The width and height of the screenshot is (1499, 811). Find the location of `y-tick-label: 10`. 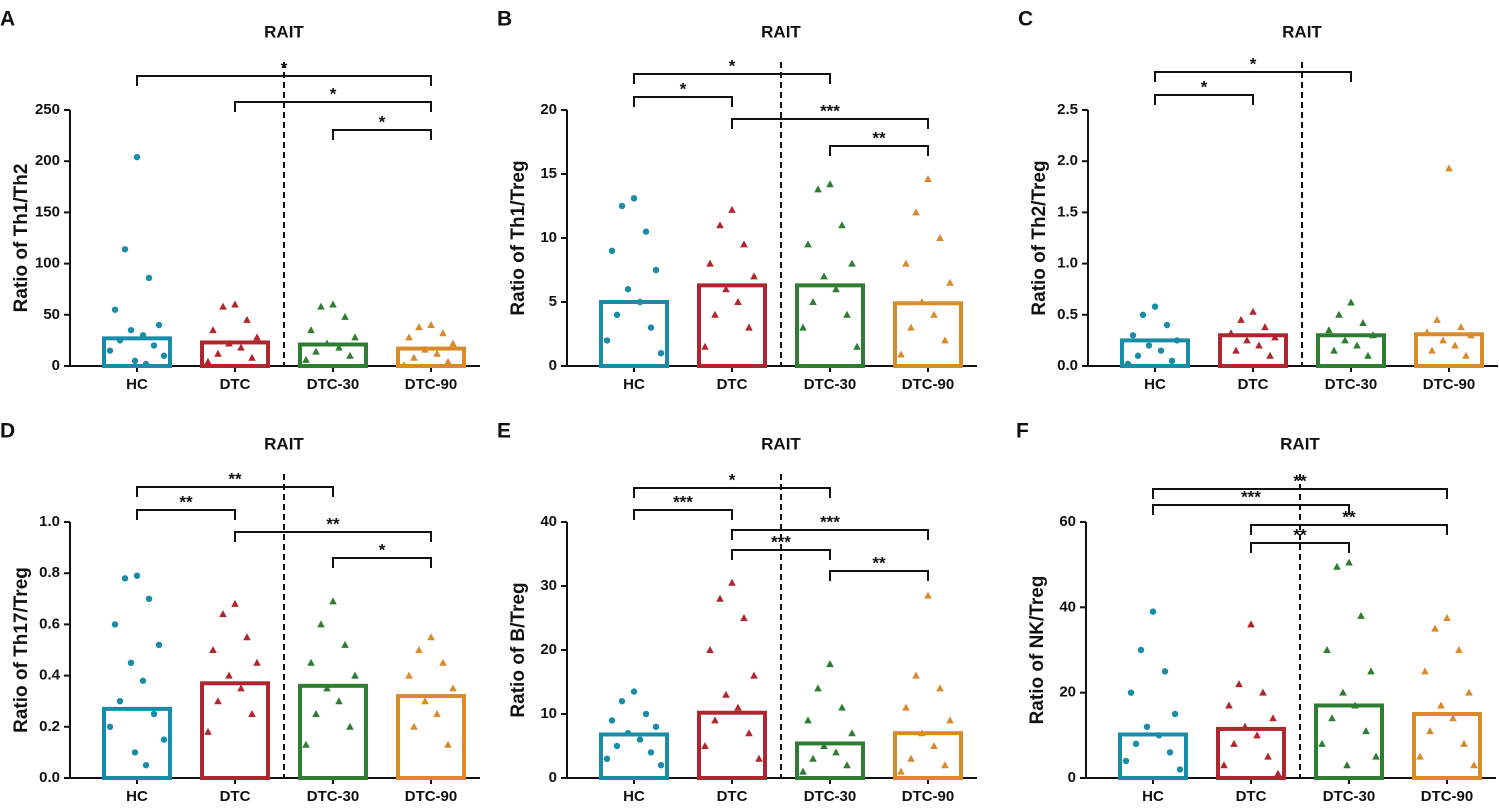

y-tick-label: 10 is located at coordinates (548, 237).